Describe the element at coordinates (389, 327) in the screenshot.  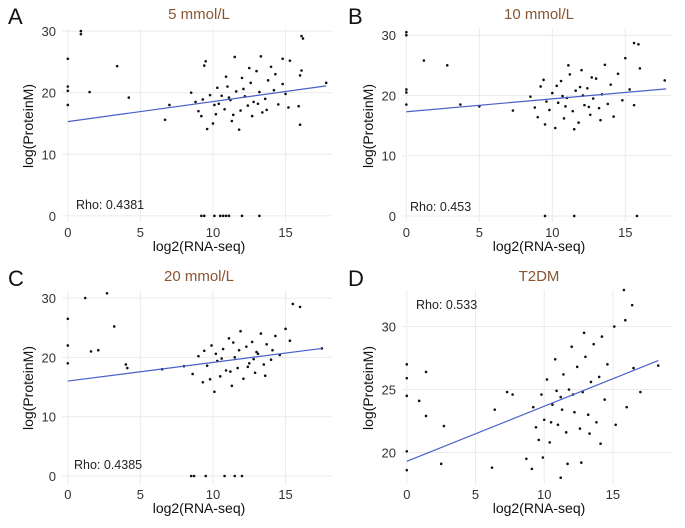
I see `y-tick-label: 30` at that location.